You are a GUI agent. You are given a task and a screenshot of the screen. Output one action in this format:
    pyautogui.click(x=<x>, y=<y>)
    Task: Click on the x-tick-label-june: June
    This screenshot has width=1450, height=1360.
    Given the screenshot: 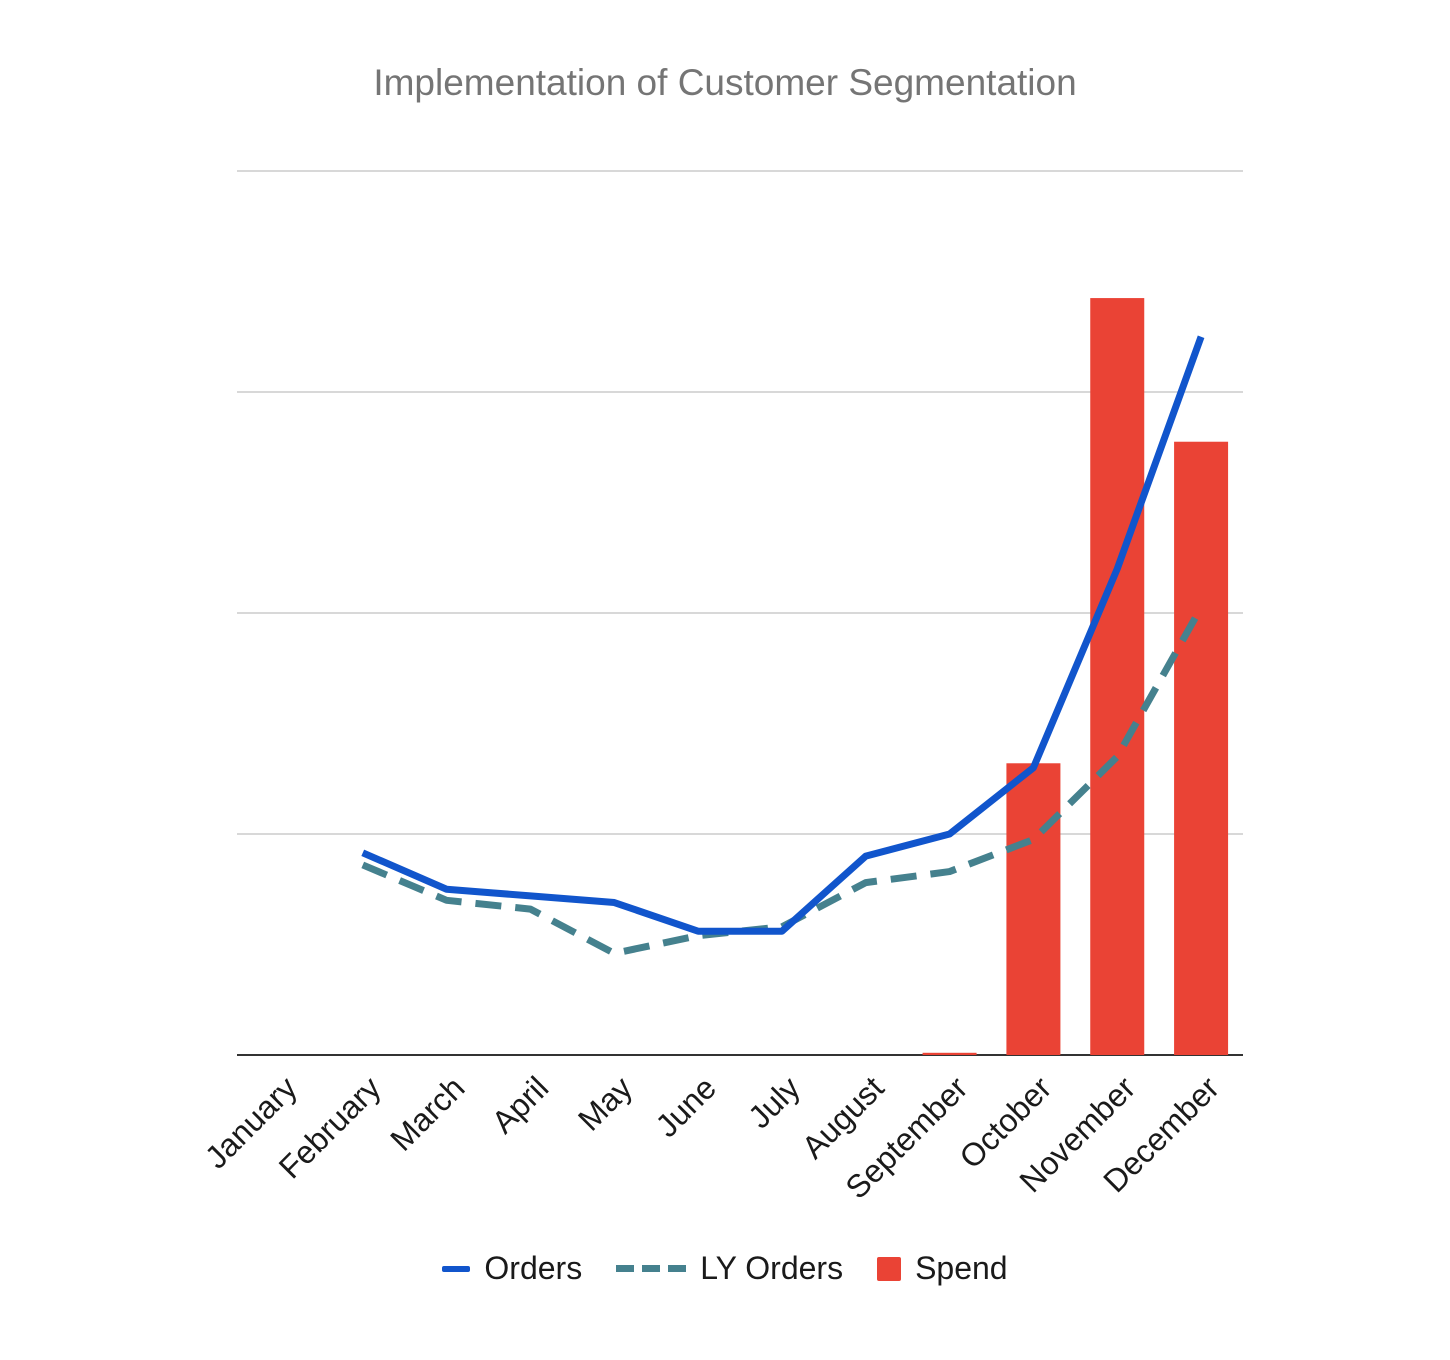 What is the action you would take?
    pyautogui.click(x=686, y=1106)
    